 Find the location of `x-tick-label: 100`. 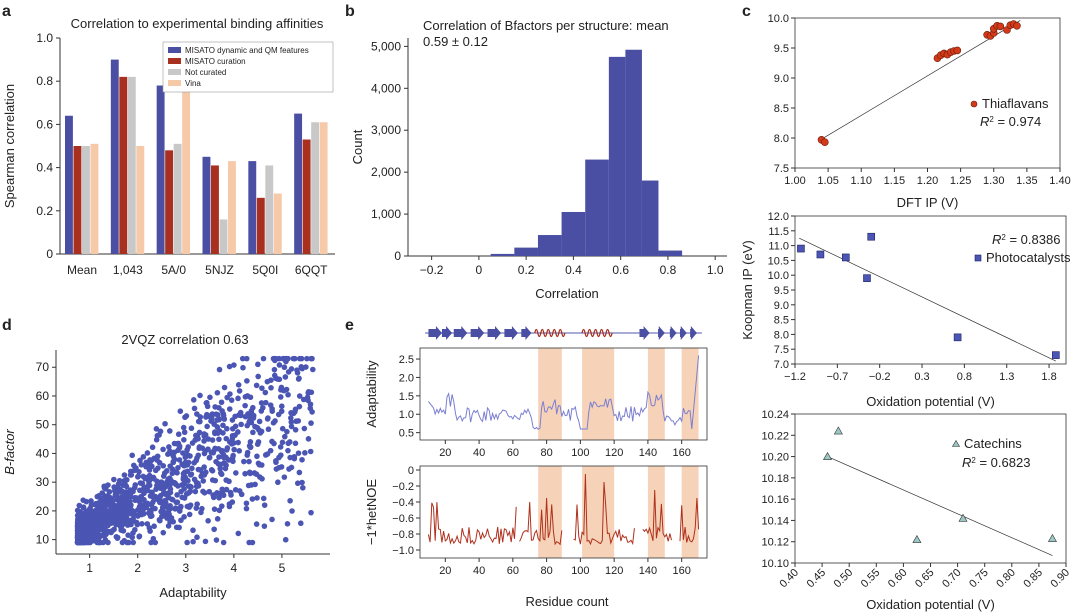

x-tick-label: 100 is located at coordinates (580, 453).